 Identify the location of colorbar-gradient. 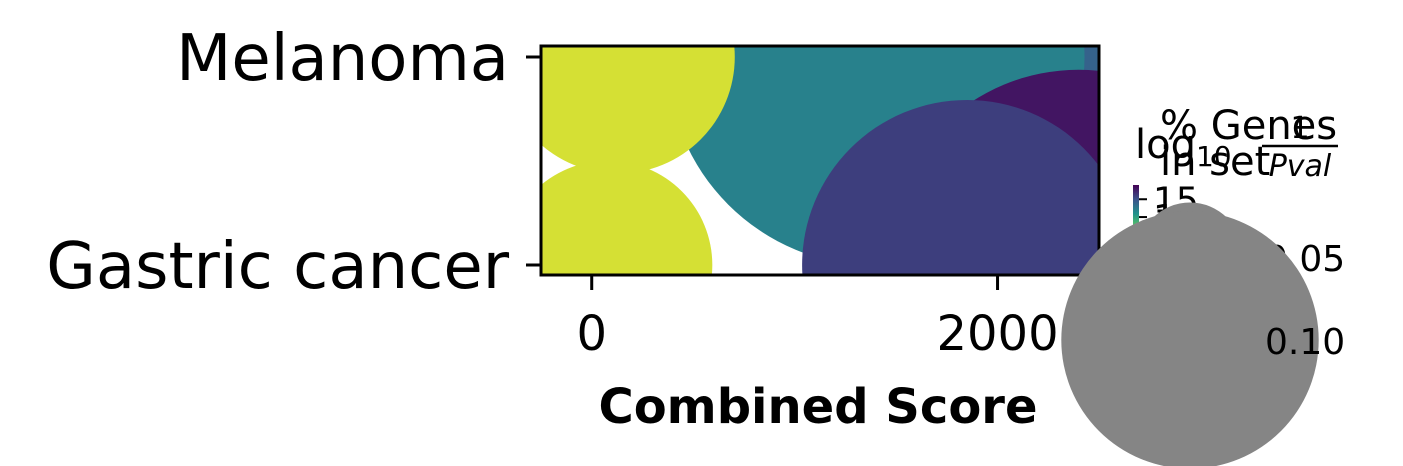
(1136, 213).